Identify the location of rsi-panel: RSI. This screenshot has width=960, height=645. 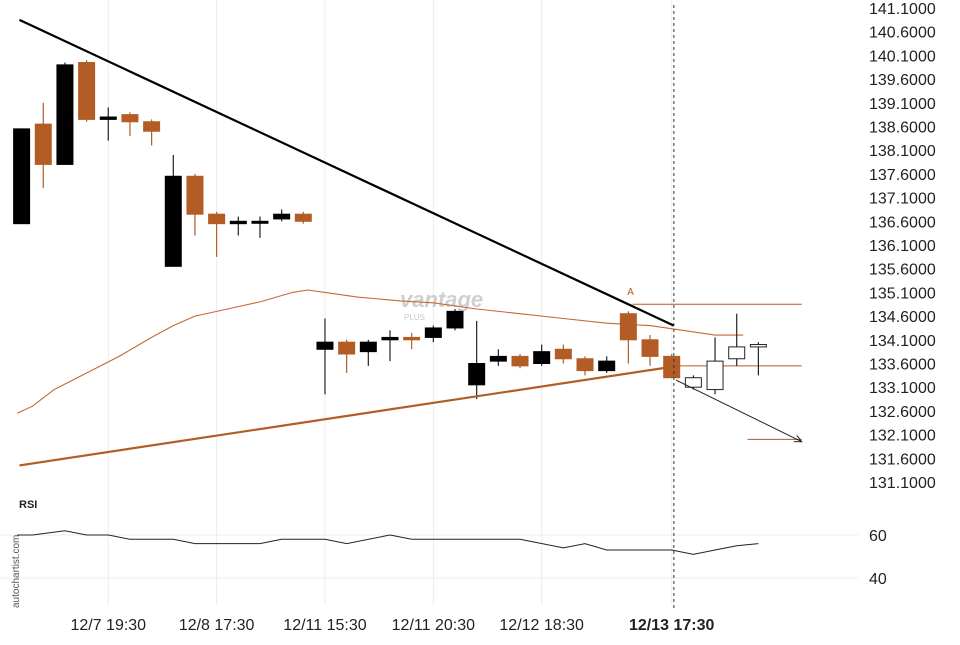
(388, 527).